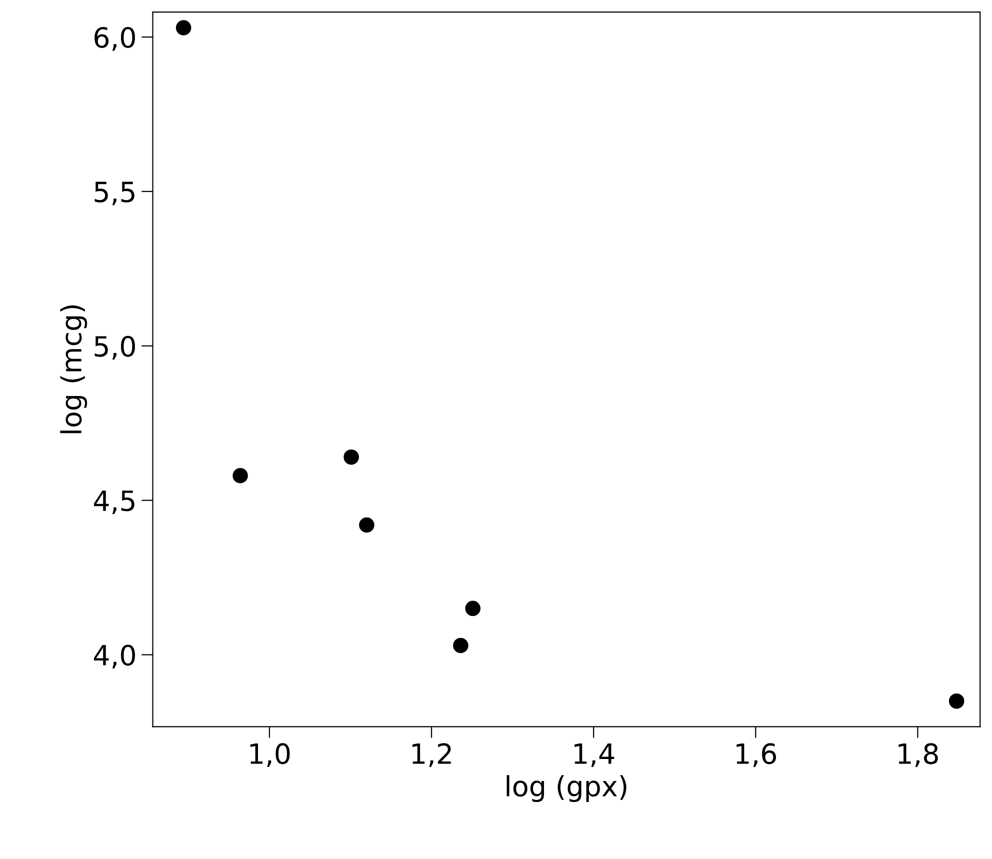 Image resolution: width=992 pixels, height=859 pixels. What do you see at coordinates (114, 194) in the screenshot?
I see `y-tick-label: 5,5` at bounding box center [114, 194].